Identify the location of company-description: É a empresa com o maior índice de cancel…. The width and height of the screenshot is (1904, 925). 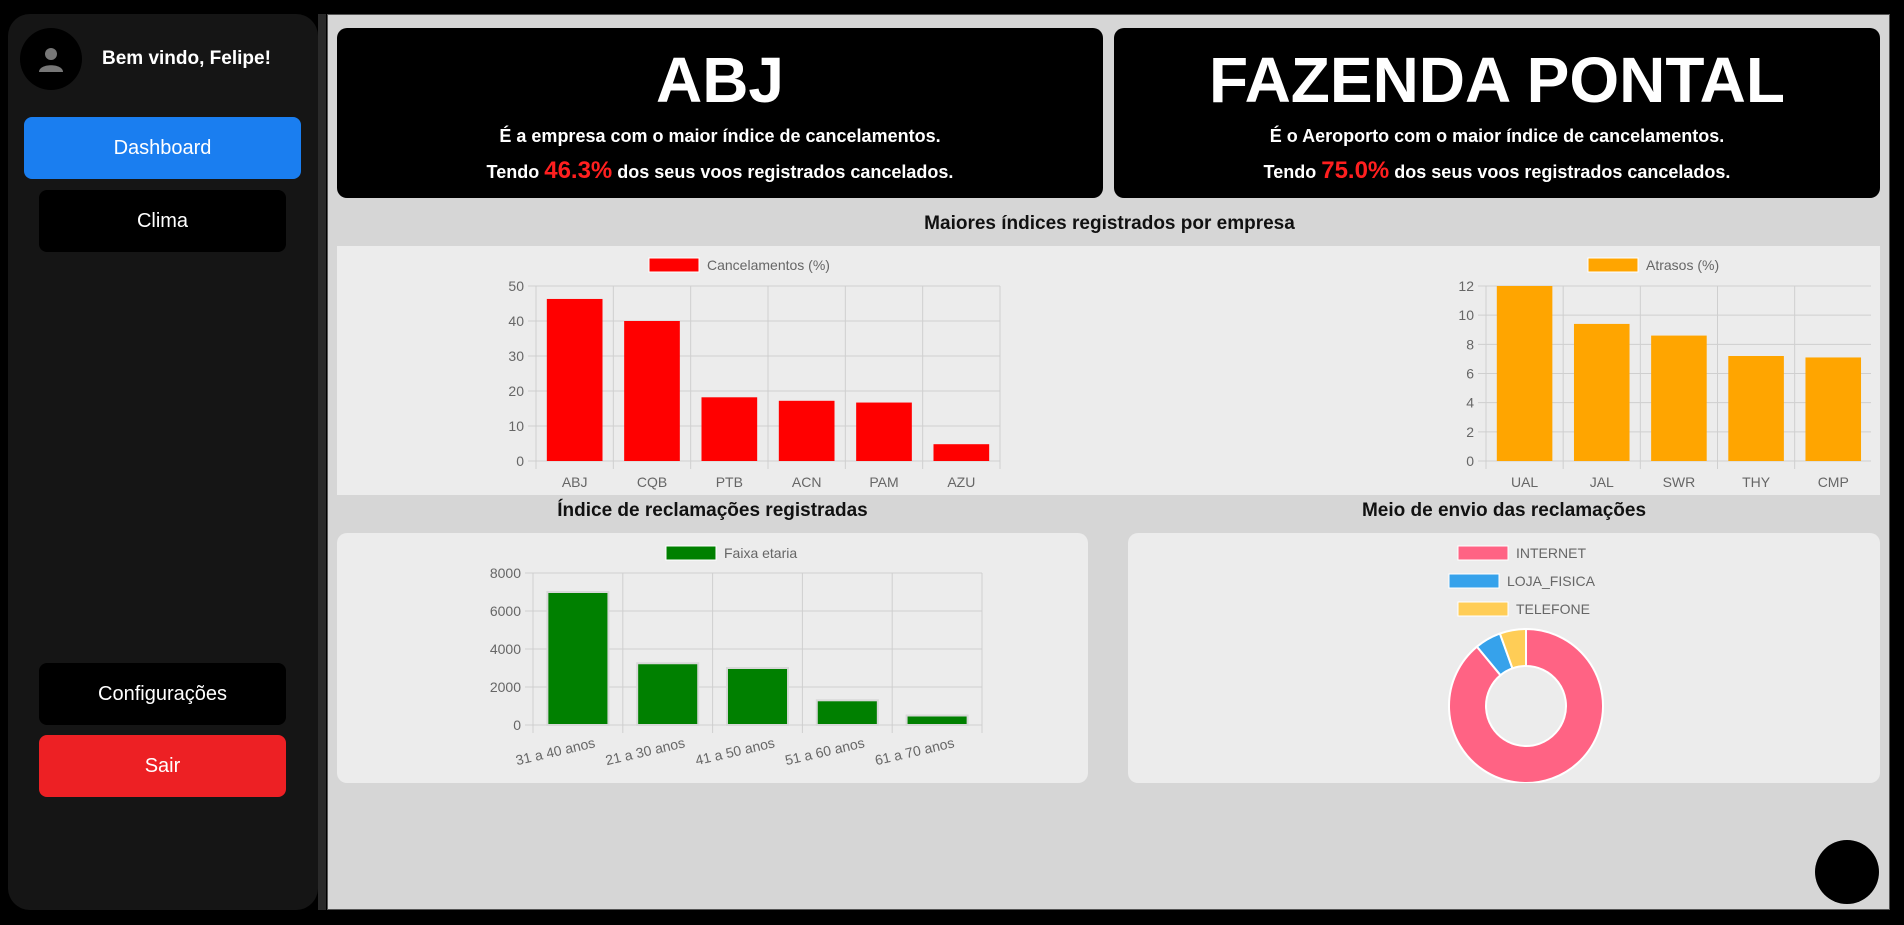
(720, 136).